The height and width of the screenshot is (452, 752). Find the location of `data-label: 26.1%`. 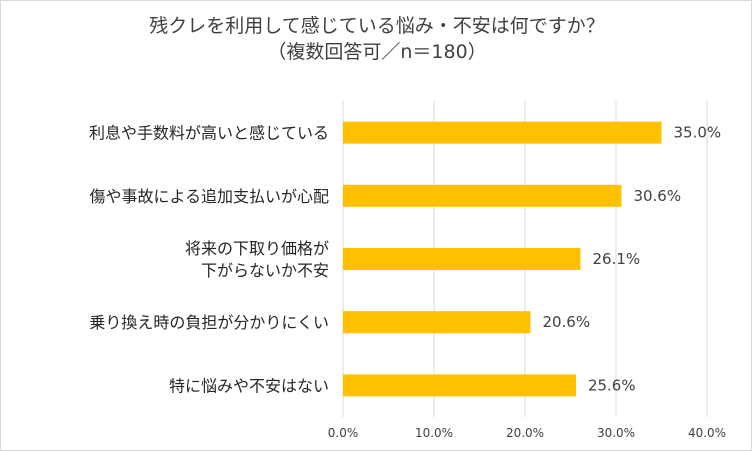

data-label: 26.1% is located at coordinates (617, 259).